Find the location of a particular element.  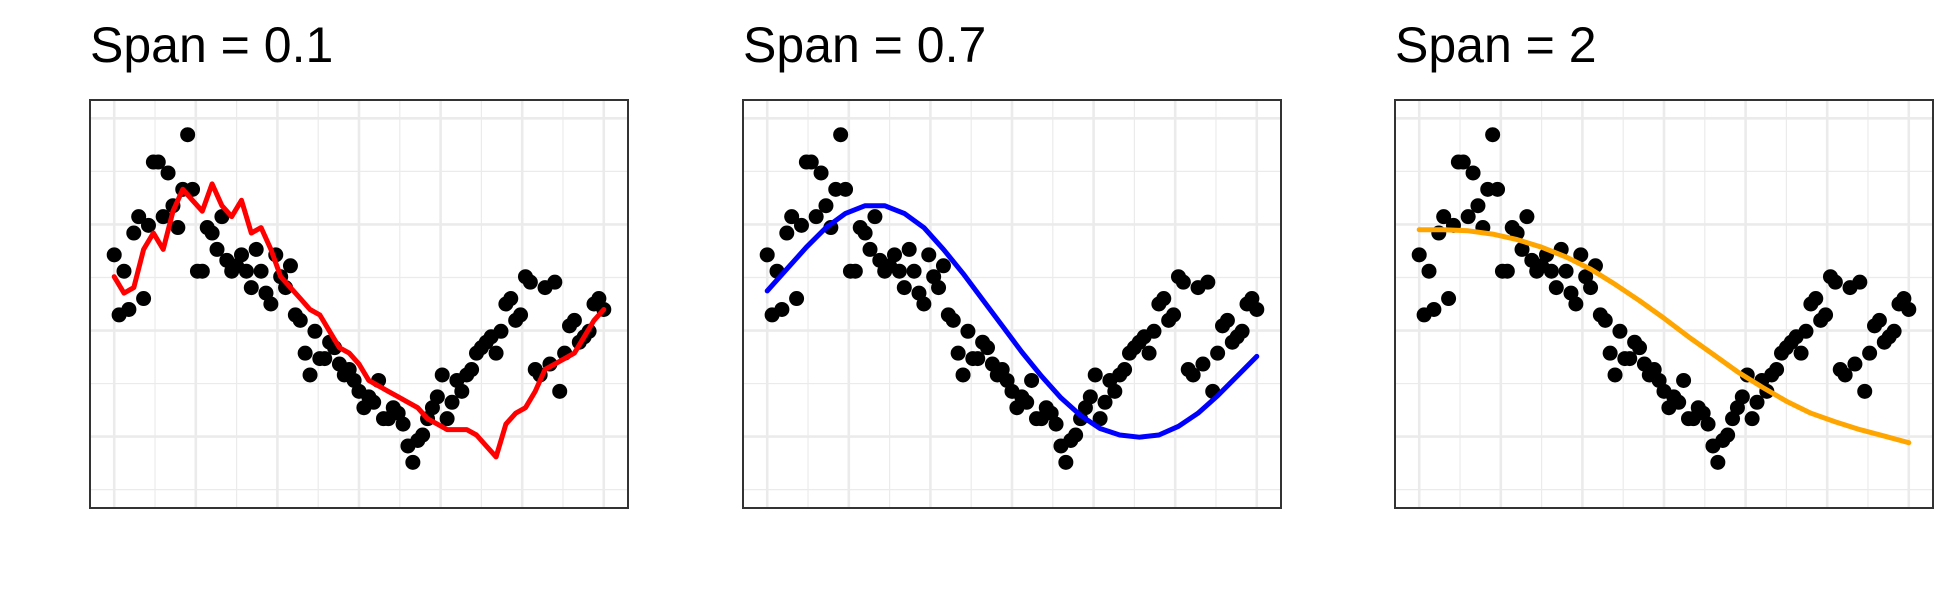

panel-title: Span = 2 is located at coordinates (1496, 45).